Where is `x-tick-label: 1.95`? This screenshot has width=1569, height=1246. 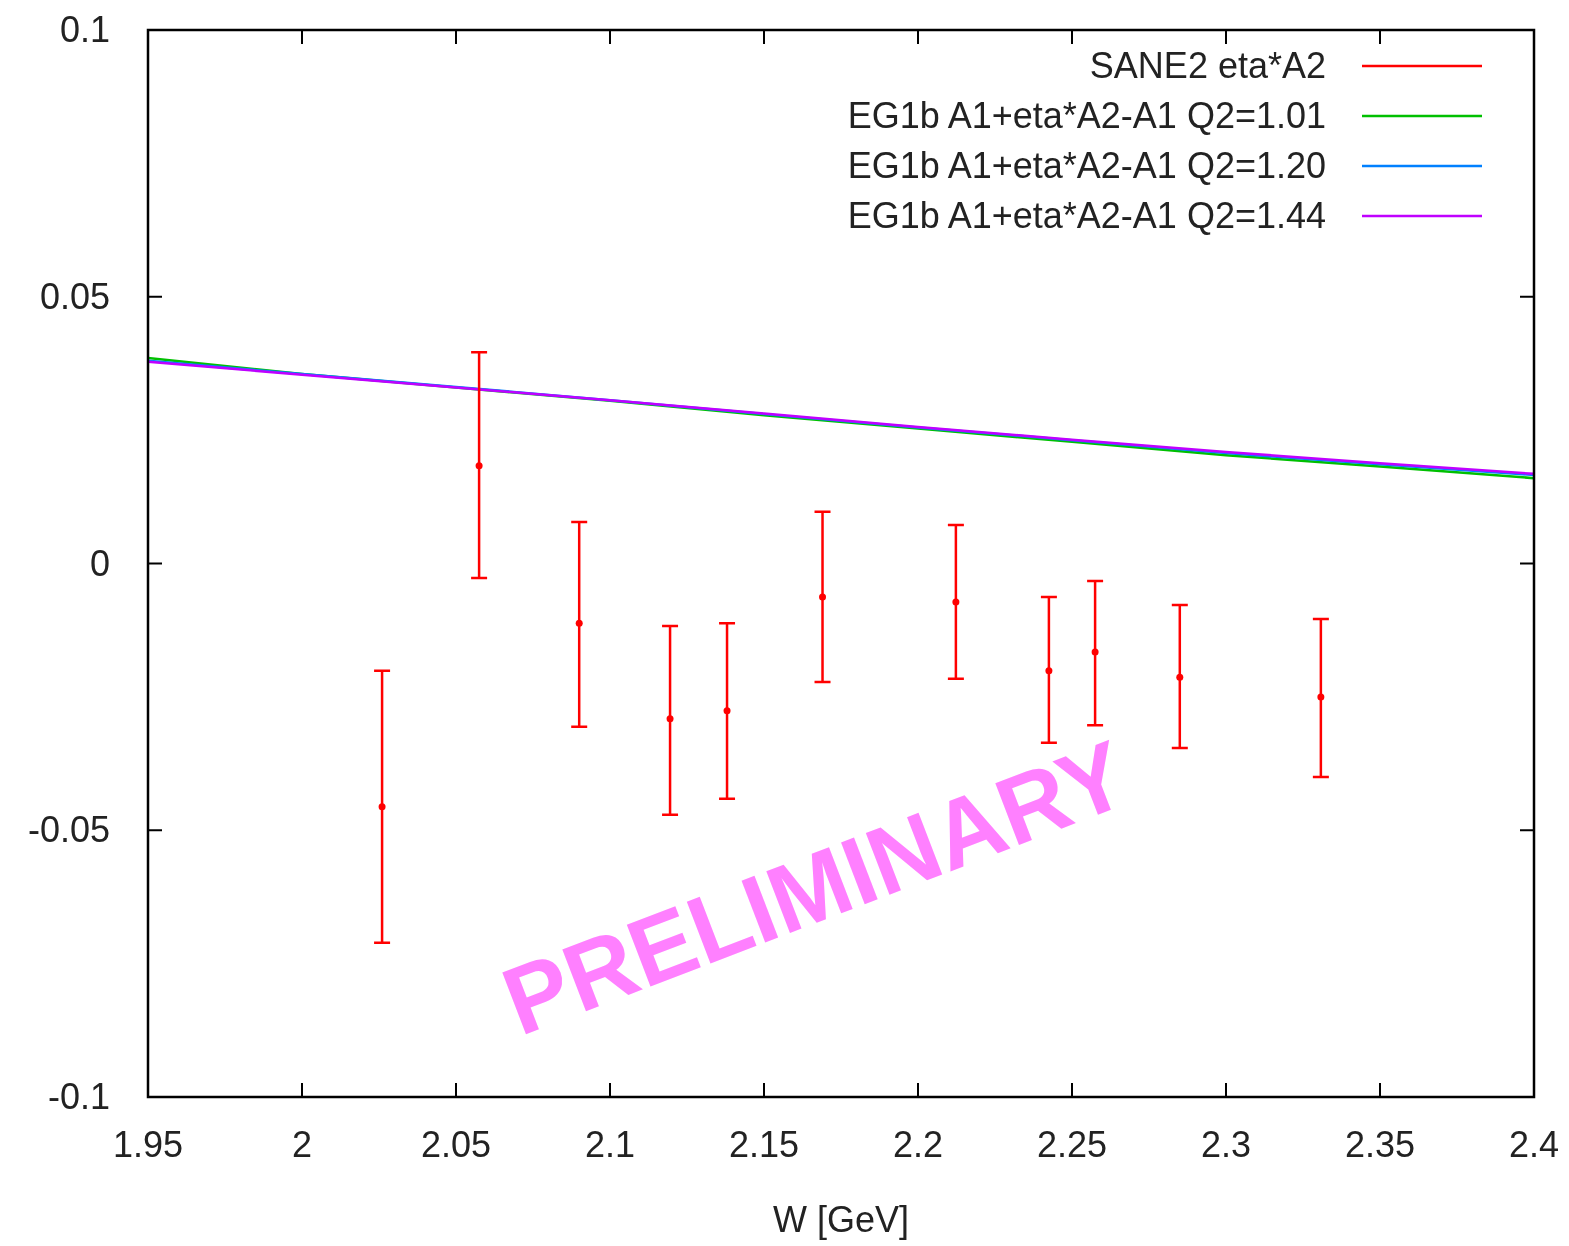
x-tick-label: 1.95 is located at coordinates (148, 1144).